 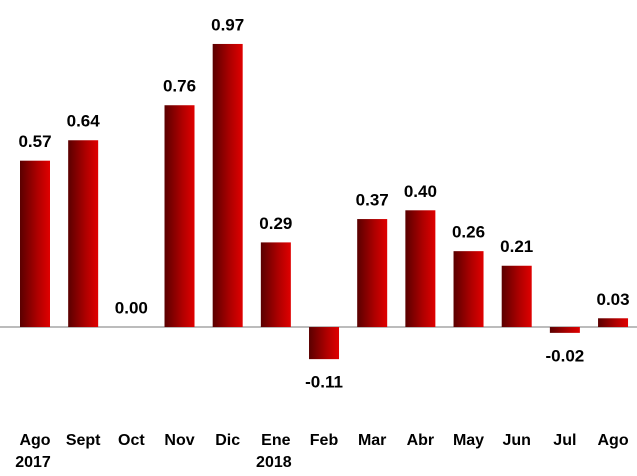 What do you see at coordinates (324, 382) in the screenshot?
I see `value-label: -0.11` at bounding box center [324, 382].